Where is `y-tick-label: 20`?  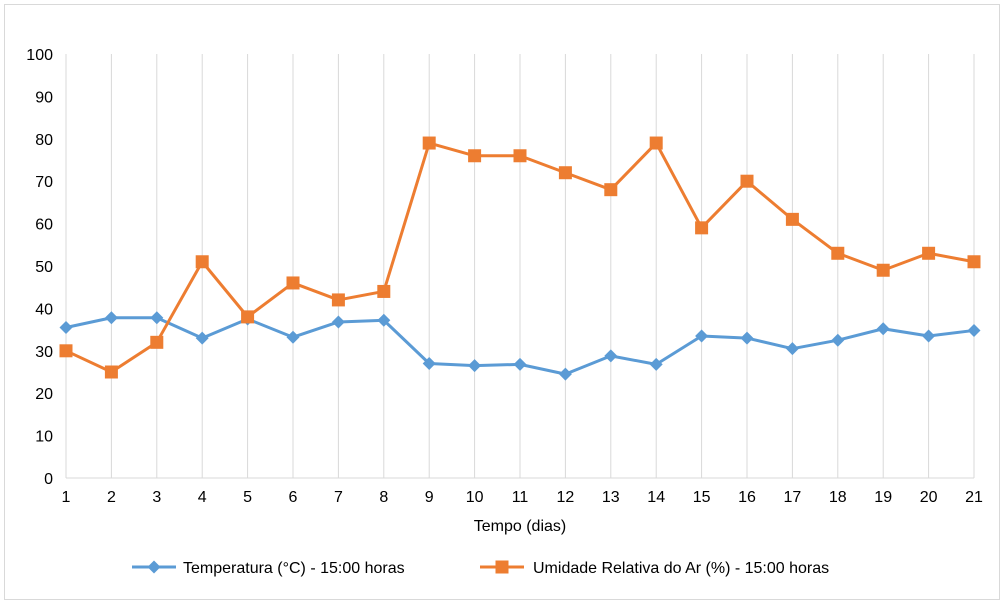 y-tick-label: 20 is located at coordinates (44, 394).